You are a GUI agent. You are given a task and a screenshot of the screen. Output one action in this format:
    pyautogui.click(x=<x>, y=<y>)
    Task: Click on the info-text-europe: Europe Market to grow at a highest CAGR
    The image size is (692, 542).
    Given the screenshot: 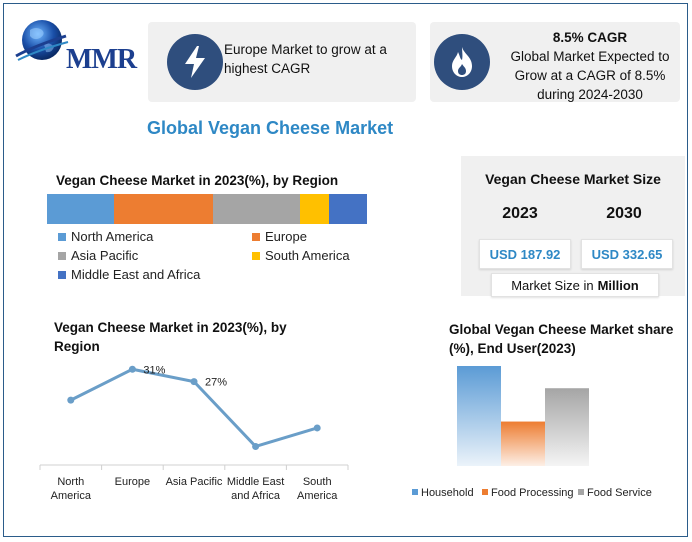 What is the action you would take?
    pyautogui.click(x=305, y=59)
    